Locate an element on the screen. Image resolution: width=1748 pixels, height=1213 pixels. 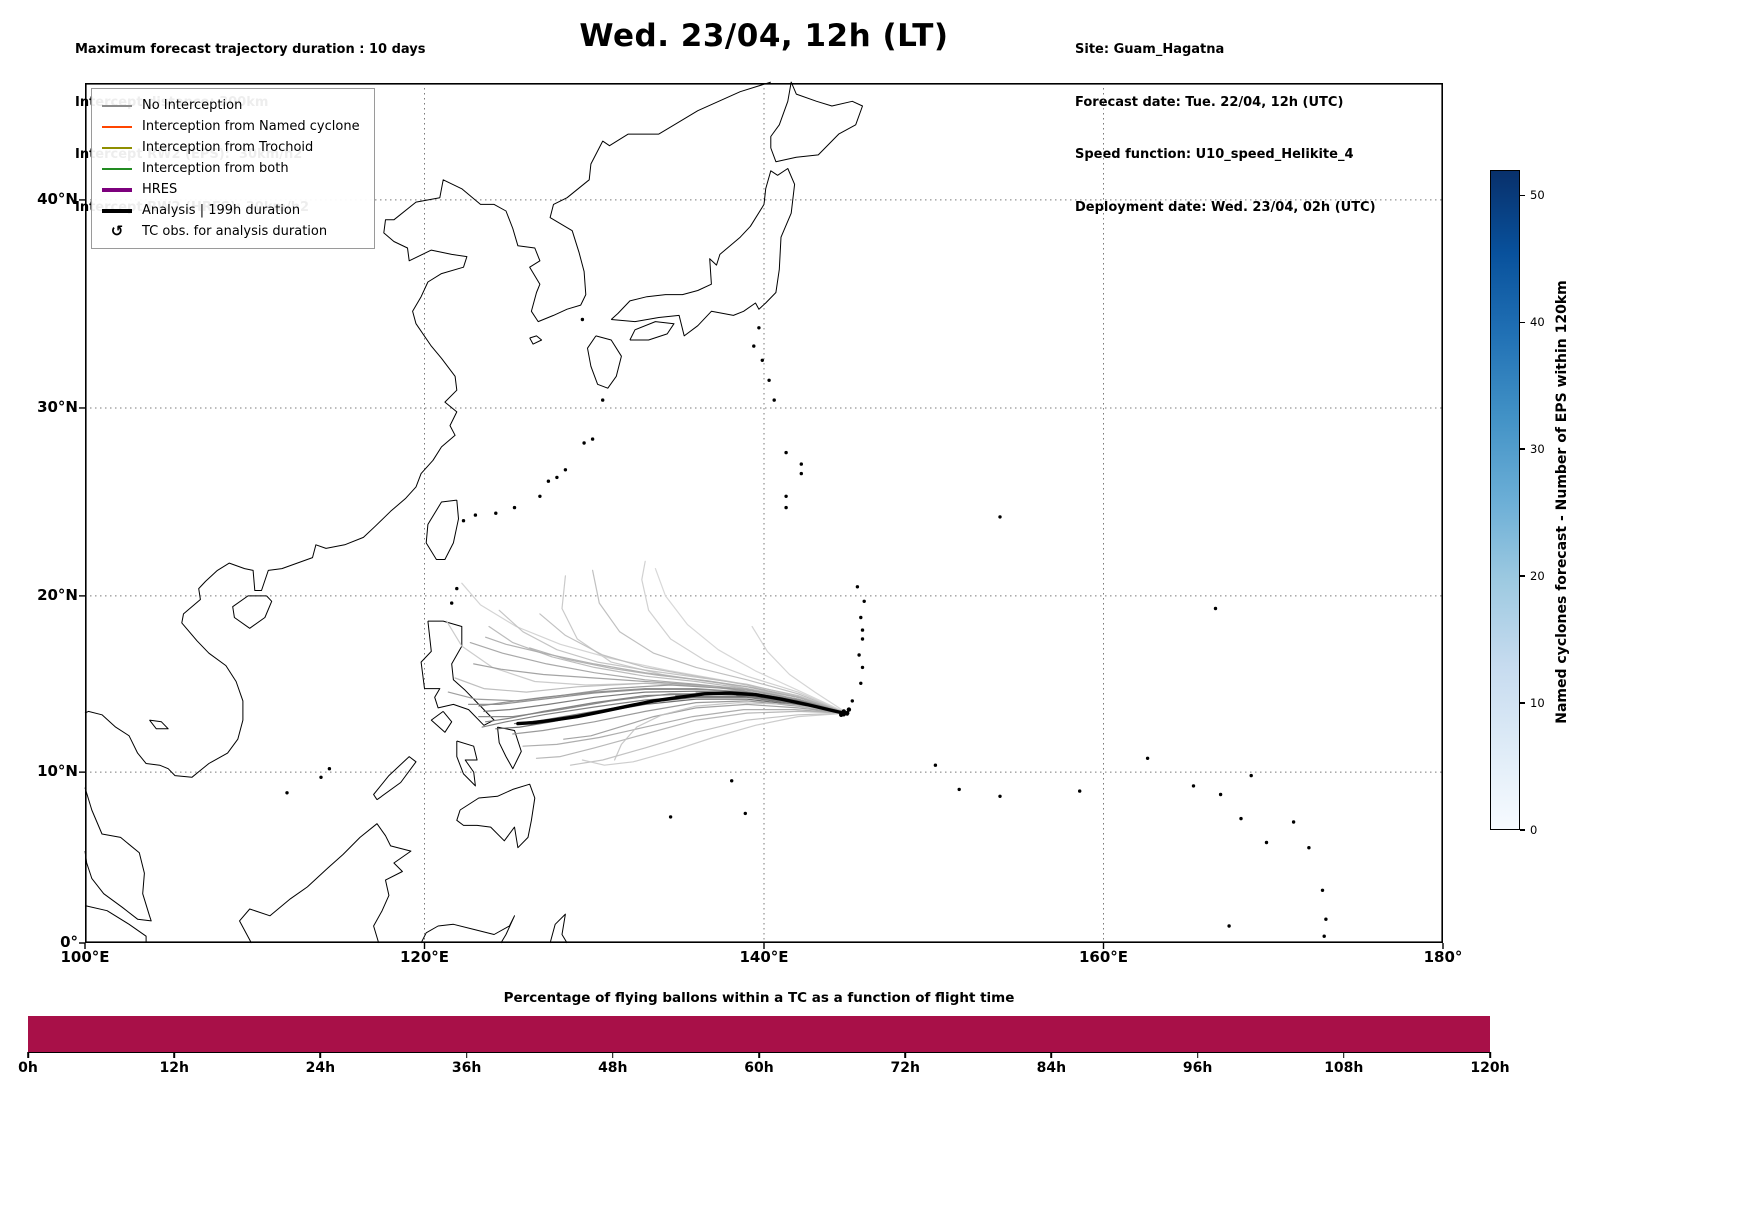
bottom-tick-label: 96h is located at coordinates (1197, 1068).